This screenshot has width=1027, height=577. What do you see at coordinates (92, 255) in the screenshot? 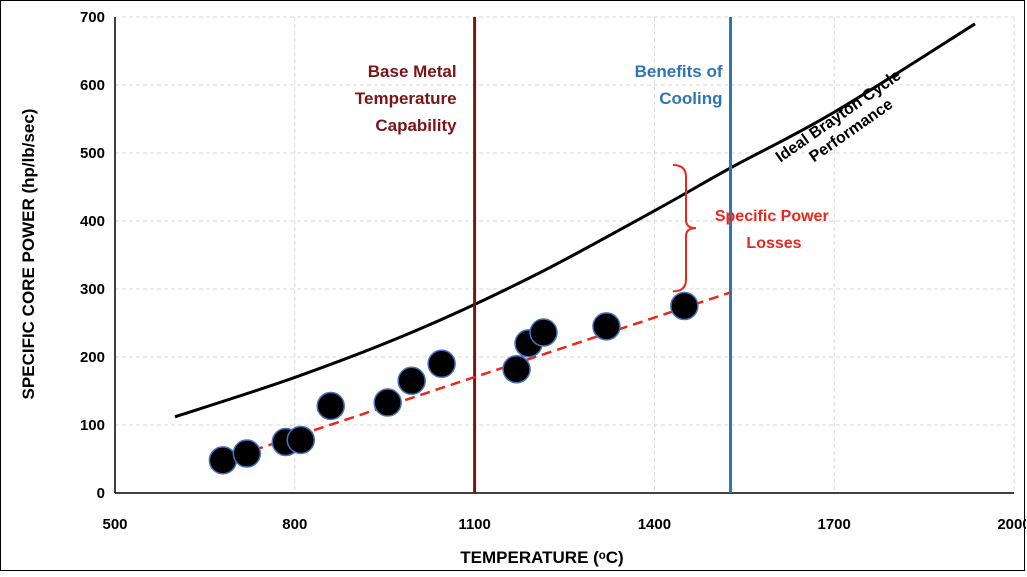
I see `y-tick-labels: 0 100 200 300 400 500 600 700` at bounding box center [92, 255].